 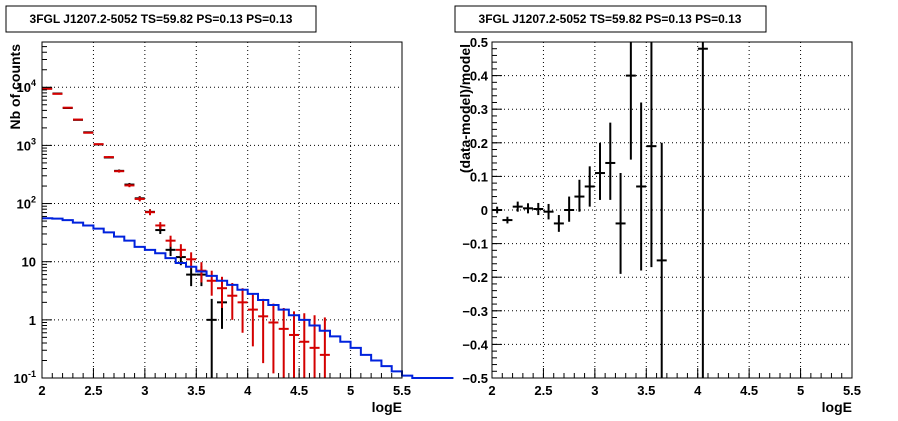 I want to click on counts-y-tick-exponent: 4, so click(x=33, y=83).